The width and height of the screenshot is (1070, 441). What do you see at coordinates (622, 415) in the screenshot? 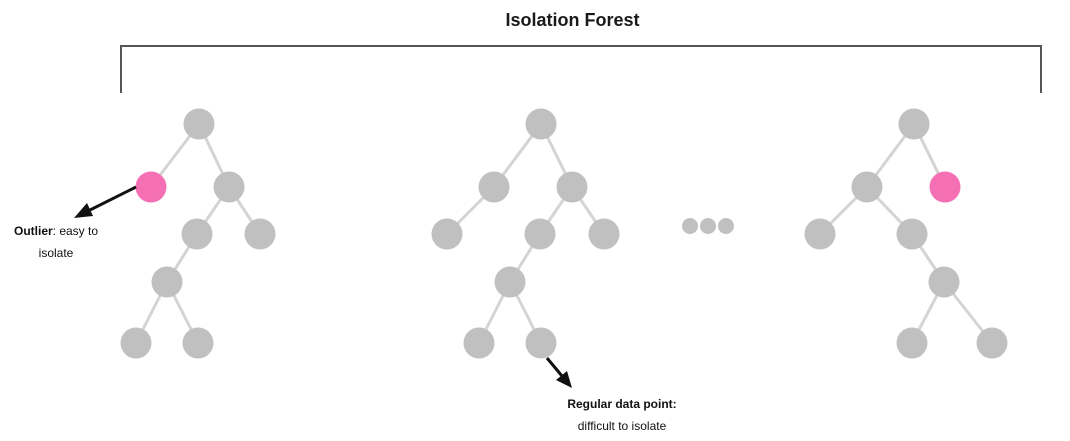
I see `regular-point-label: Regular data point: difficult to isolate` at bounding box center [622, 415].